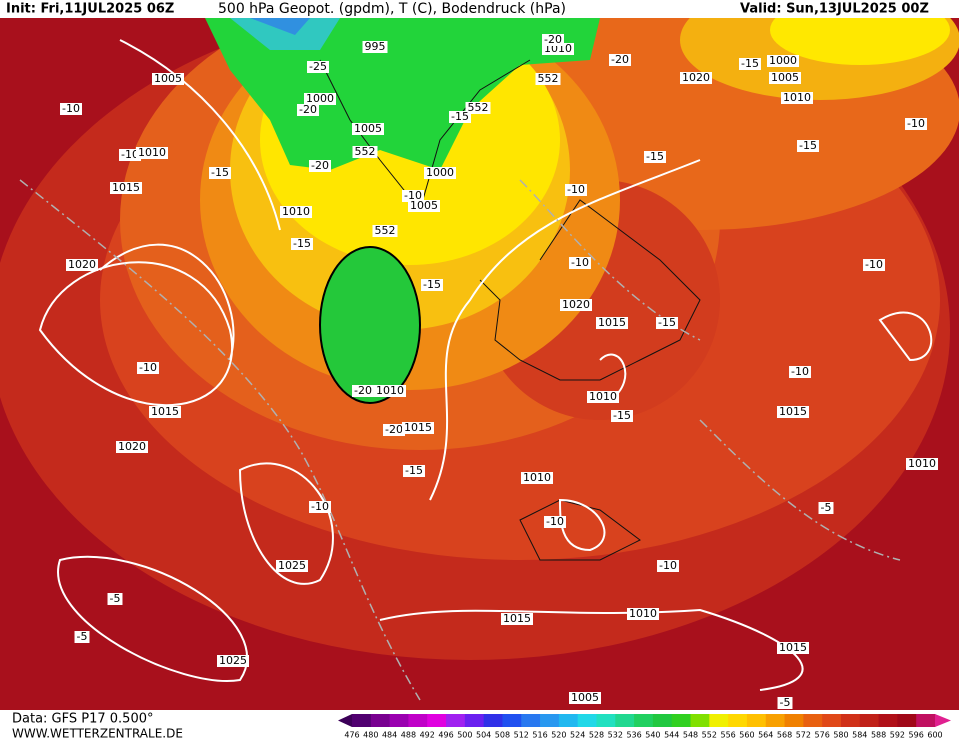 This screenshot has width=959, height=741. I want to click on colorbar-label: 560, so click(746, 735).